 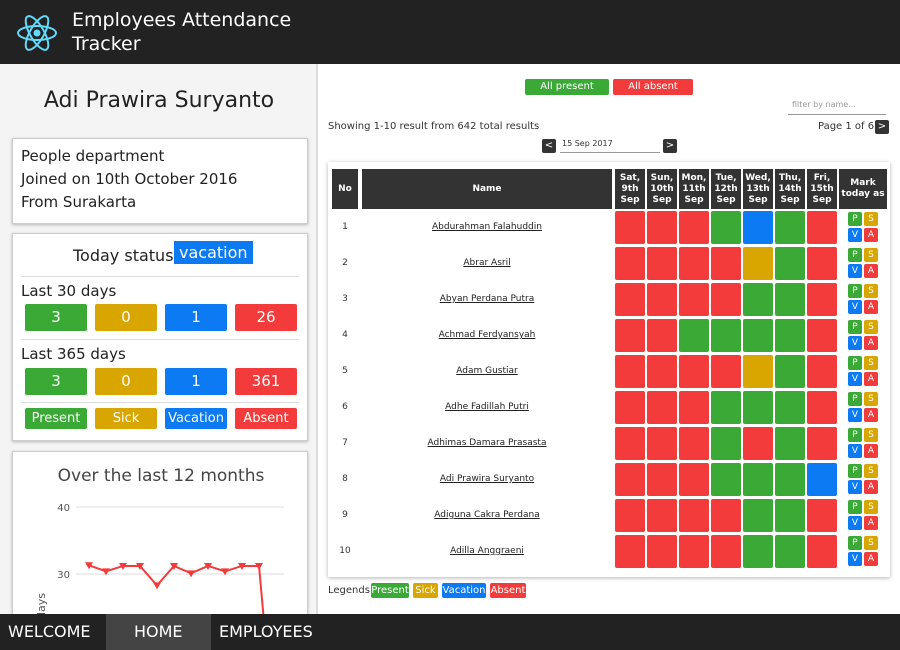 What do you see at coordinates (653, 93) in the screenshot?
I see `all-absent-button: All absent today` at bounding box center [653, 93].